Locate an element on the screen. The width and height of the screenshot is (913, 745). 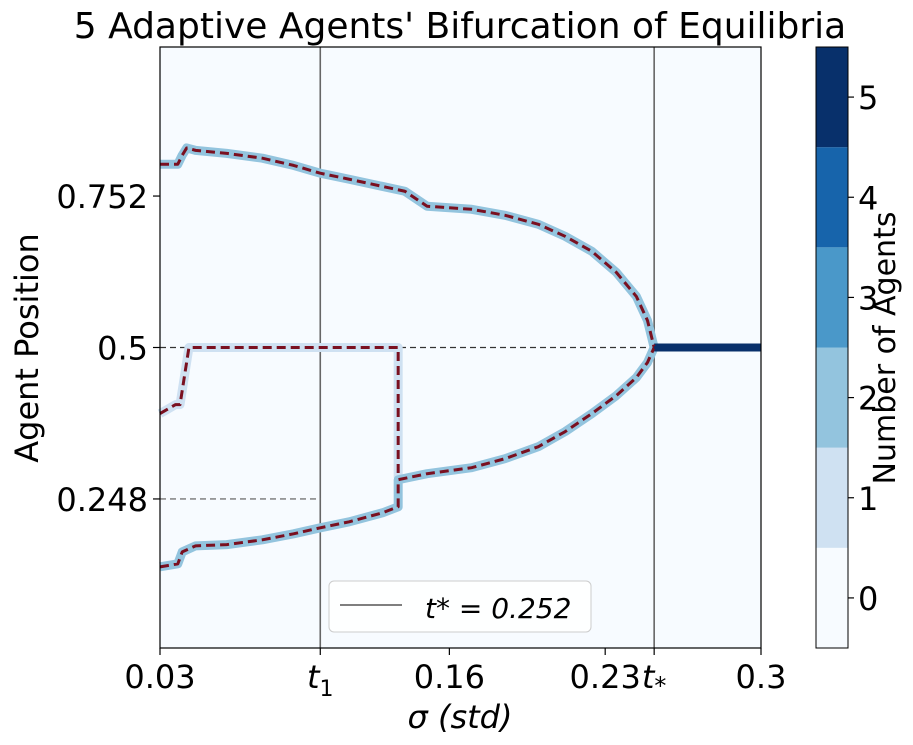
legend-box is located at coordinates (460, 606).